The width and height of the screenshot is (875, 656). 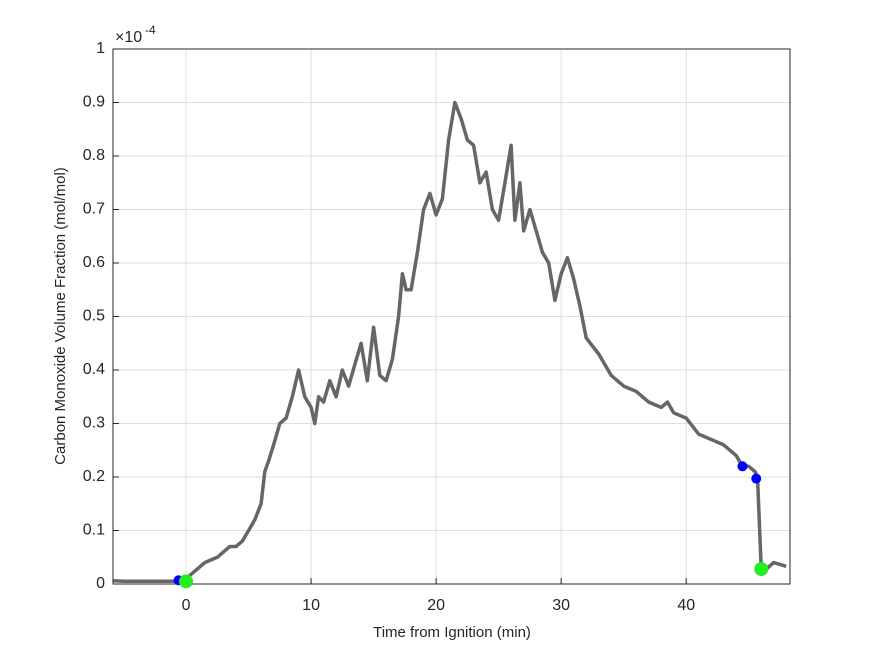 I want to click on x-tick-label: 10, so click(x=311, y=605).